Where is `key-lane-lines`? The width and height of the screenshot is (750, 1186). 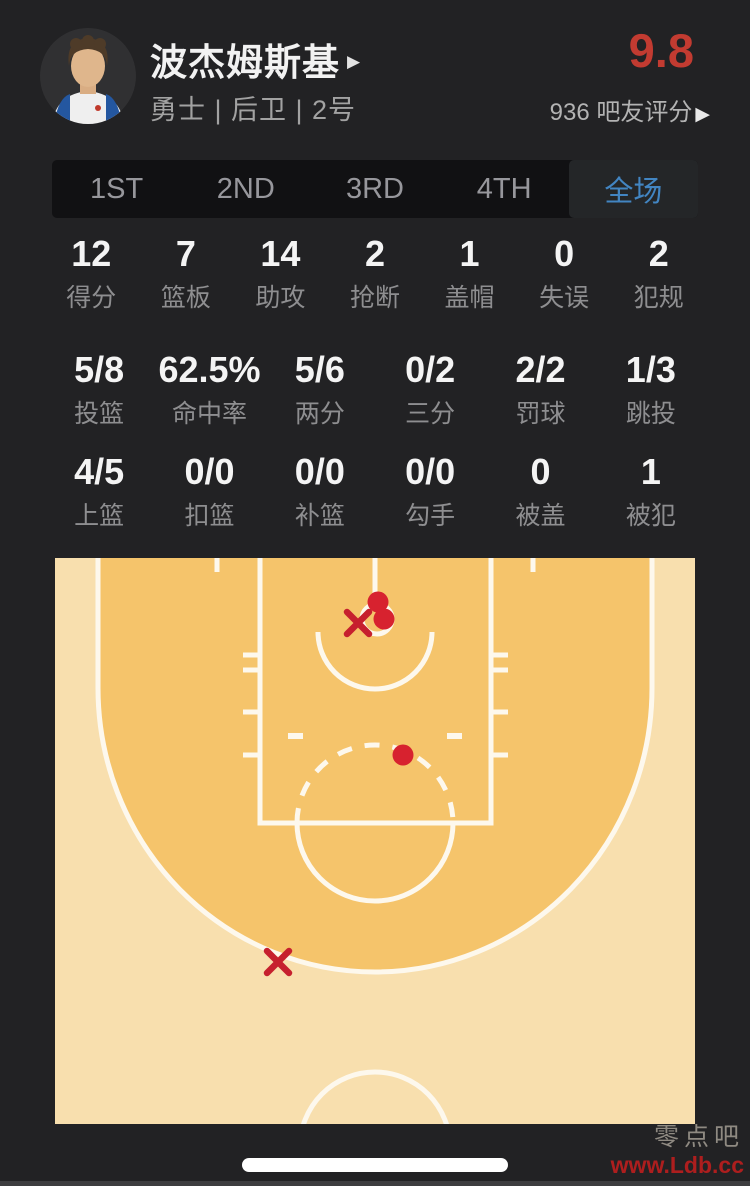
key-lane-lines is located at coordinates (375, 692).